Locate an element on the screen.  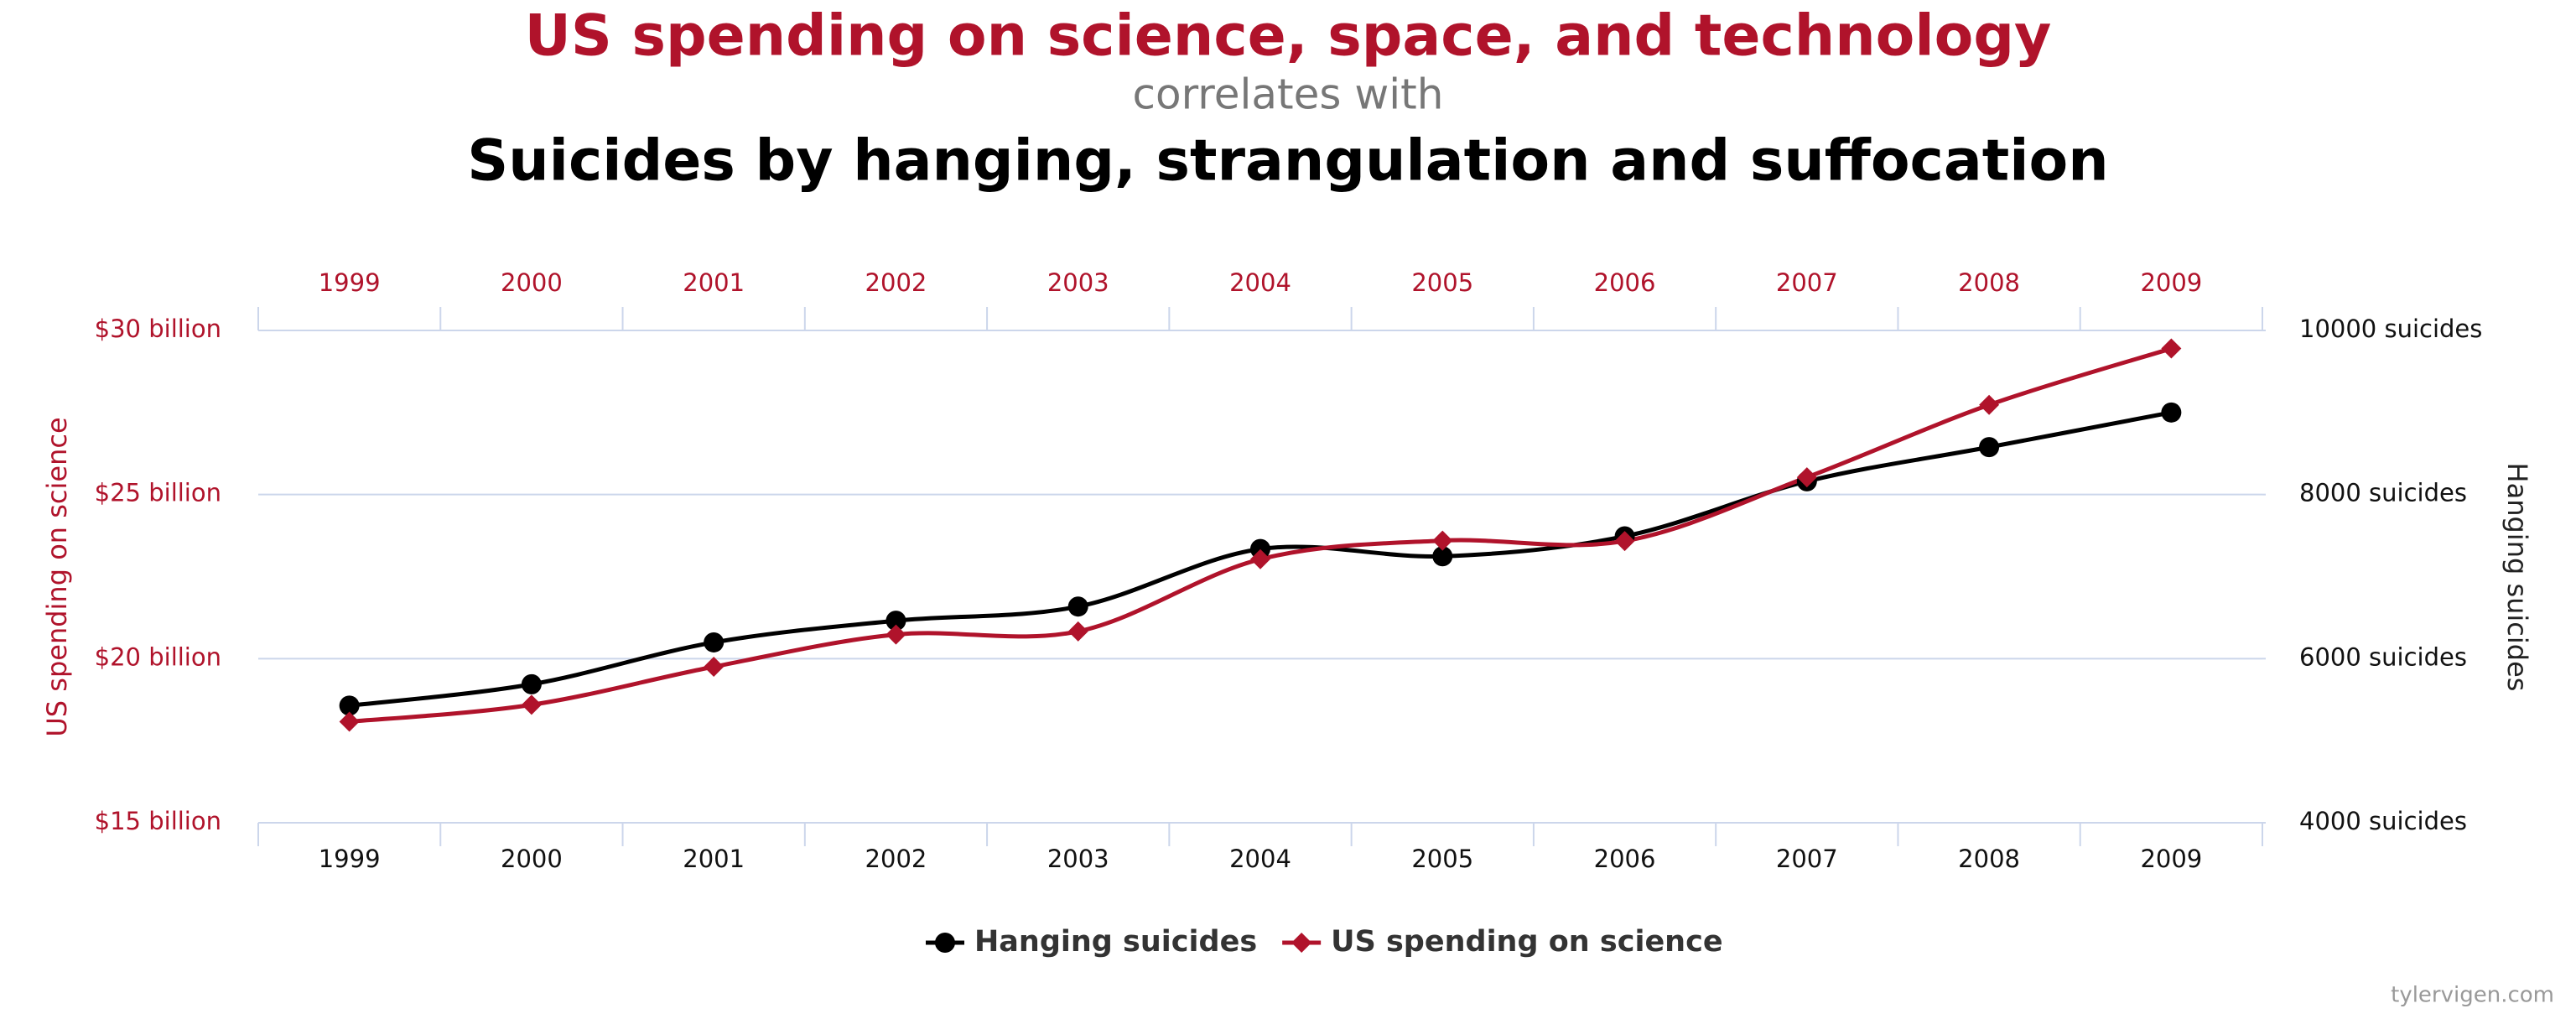
y-tick-label: $20 billion is located at coordinates (158, 656).